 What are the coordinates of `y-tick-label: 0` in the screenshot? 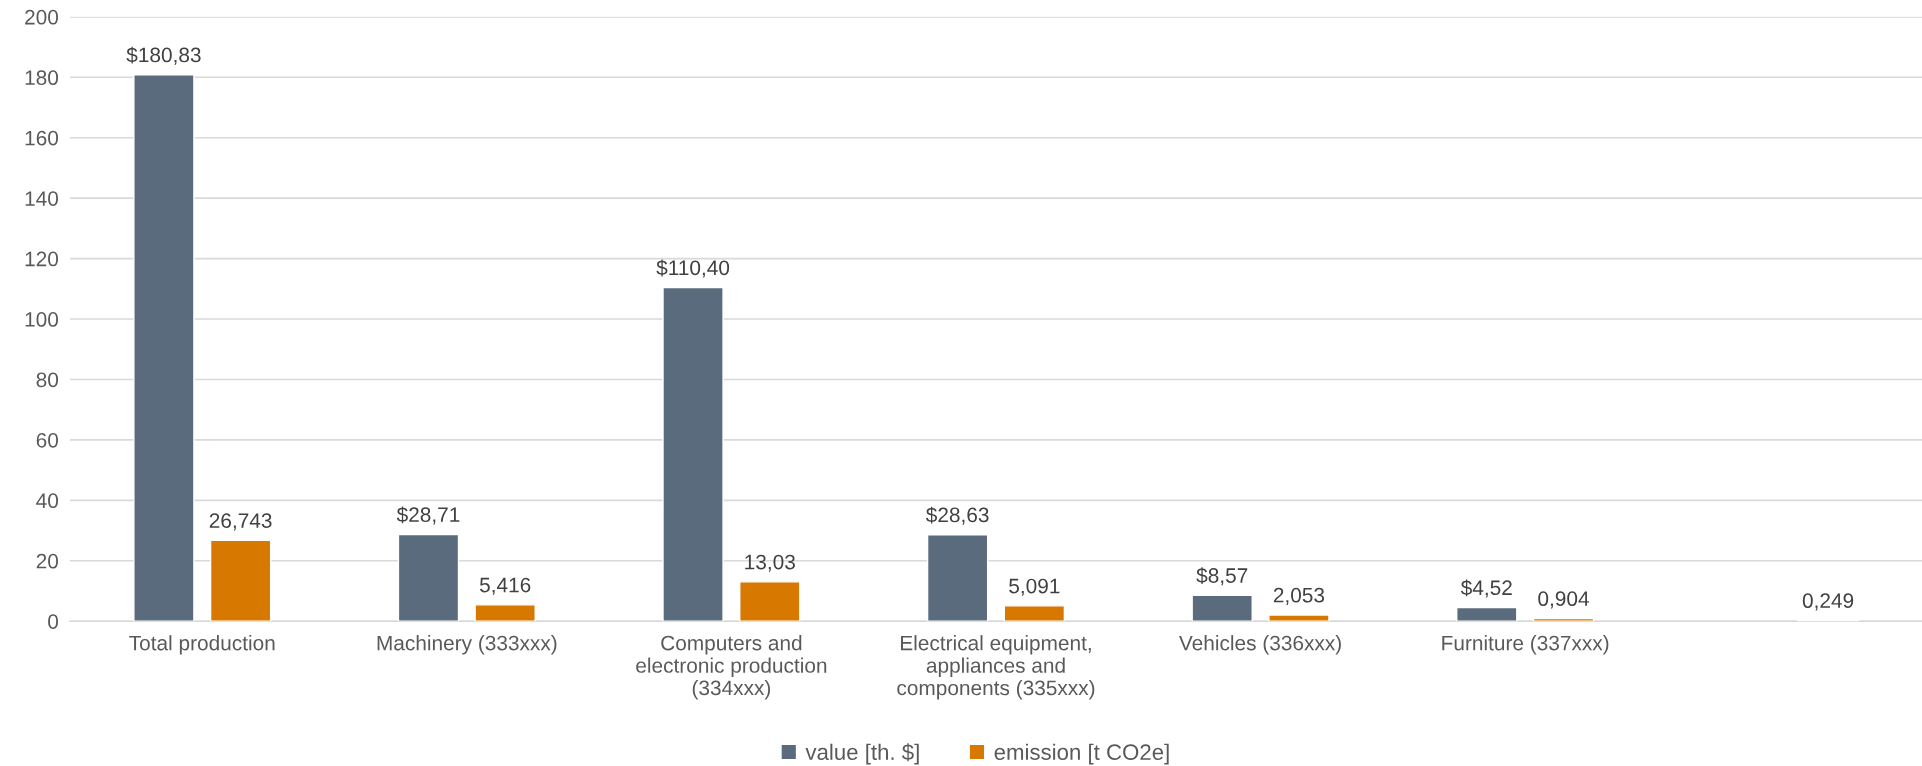 It's located at (53, 621).